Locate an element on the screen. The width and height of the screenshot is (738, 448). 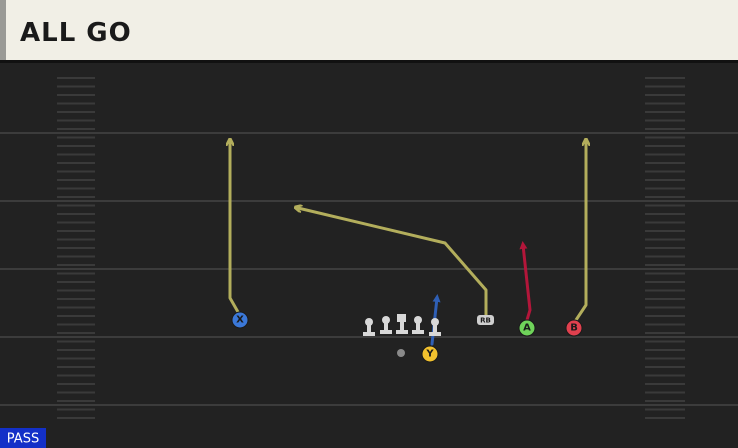
player-y is located at coordinates (430, 354).